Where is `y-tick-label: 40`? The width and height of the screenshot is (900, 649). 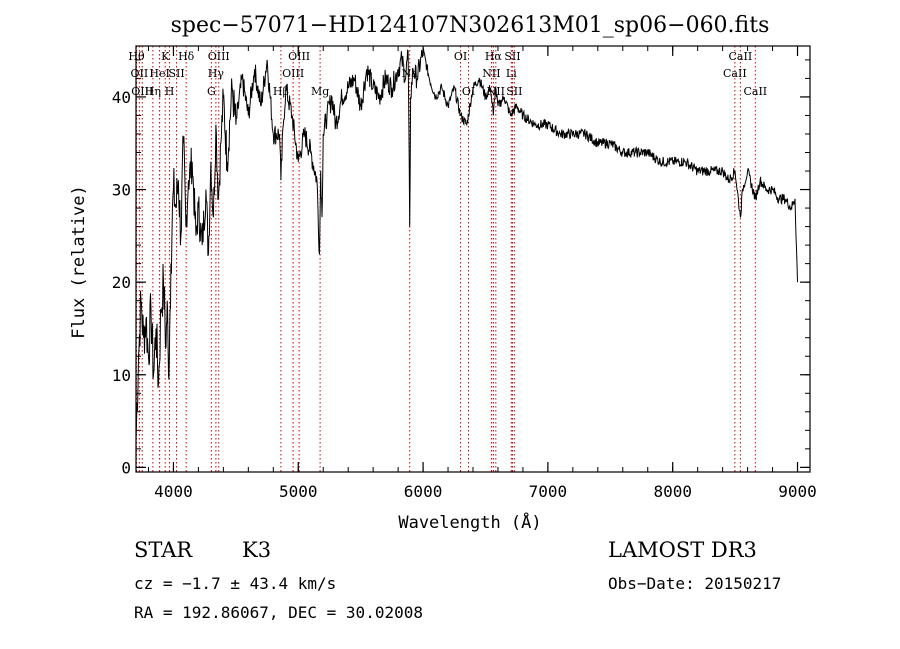
y-tick-label: 40 is located at coordinates (121, 97).